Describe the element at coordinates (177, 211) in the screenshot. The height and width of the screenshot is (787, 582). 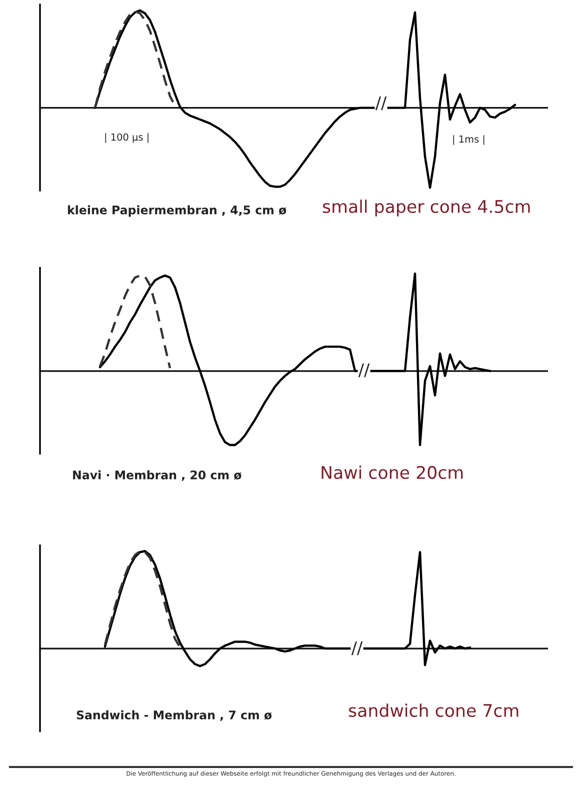
I see `text: kleine Papiermembran , 4,5 cm ø` at that location.